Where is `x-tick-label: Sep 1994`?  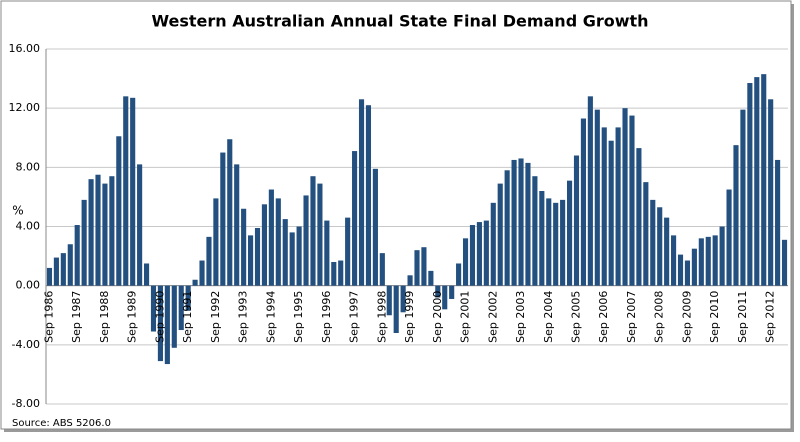
x-tick-label: Sep 1994 is located at coordinates (270, 317).